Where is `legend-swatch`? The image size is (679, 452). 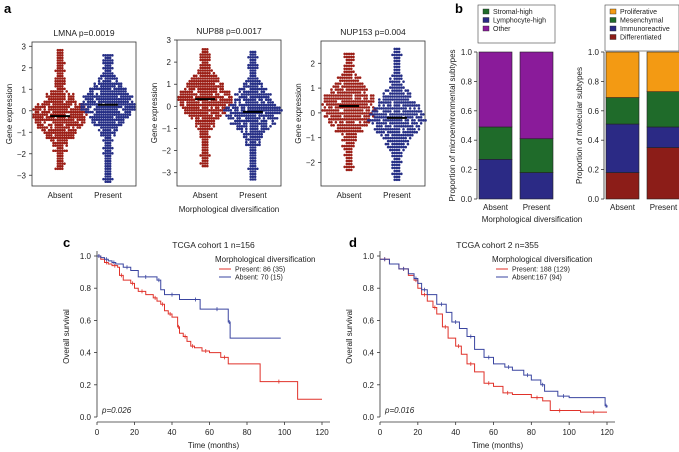
legend-swatch is located at coordinates (613, 28).